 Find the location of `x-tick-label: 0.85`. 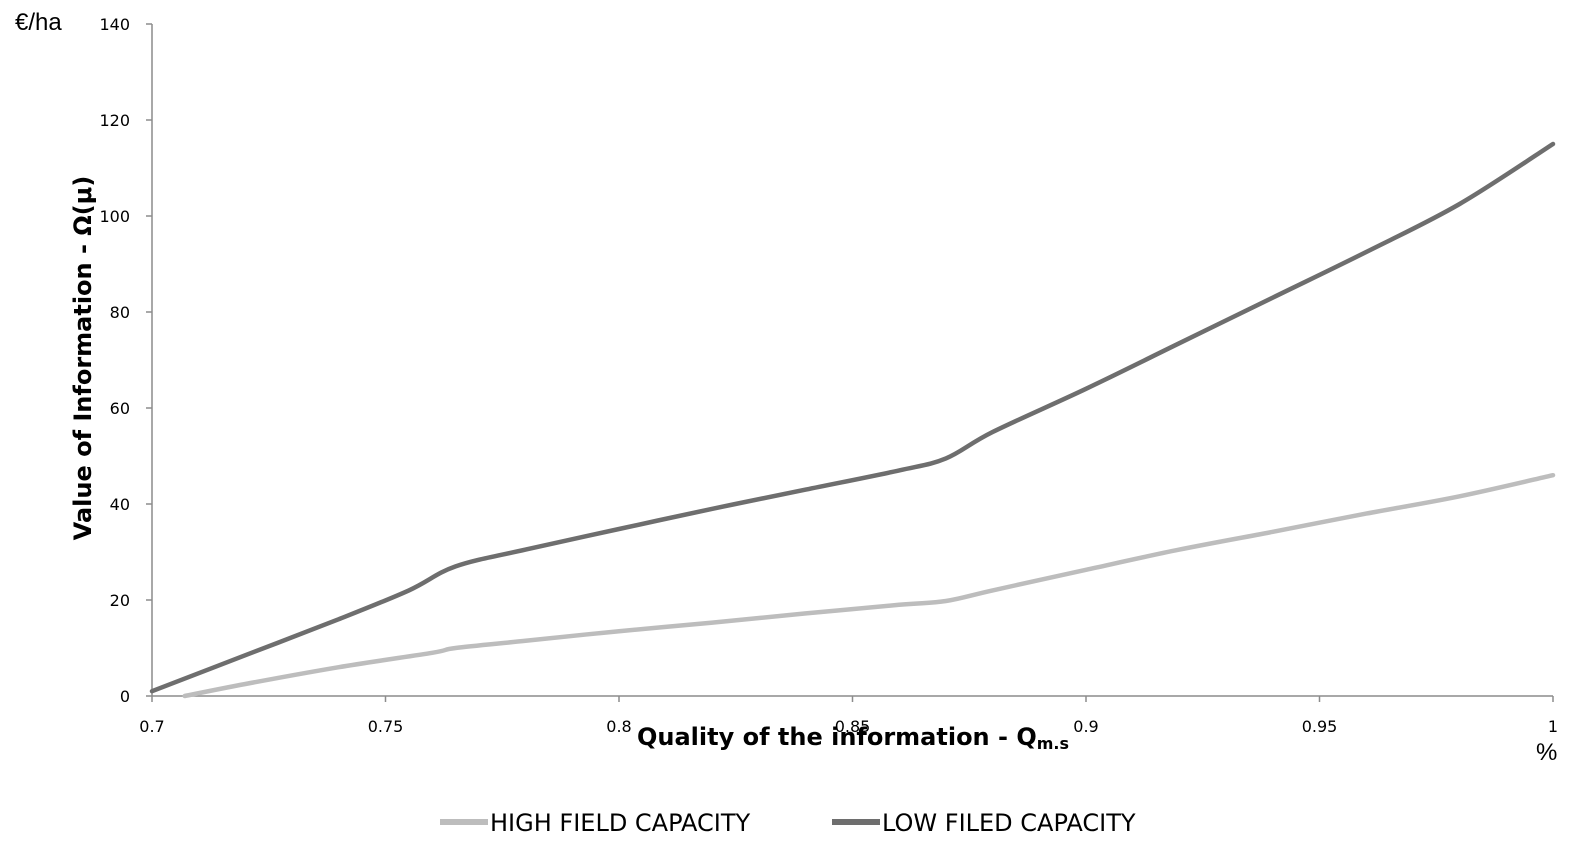

x-tick-label: 0.85 is located at coordinates (853, 726).